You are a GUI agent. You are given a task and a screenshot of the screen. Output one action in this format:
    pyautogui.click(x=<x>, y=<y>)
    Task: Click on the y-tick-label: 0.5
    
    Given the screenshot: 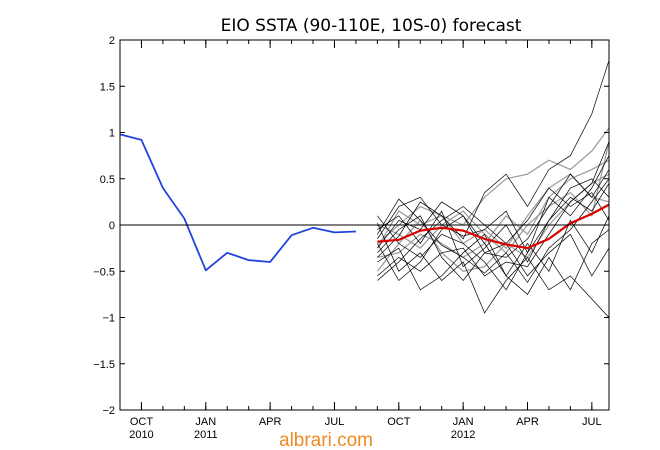 What is the action you would take?
    pyautogui.click(x=107, y=180)
    